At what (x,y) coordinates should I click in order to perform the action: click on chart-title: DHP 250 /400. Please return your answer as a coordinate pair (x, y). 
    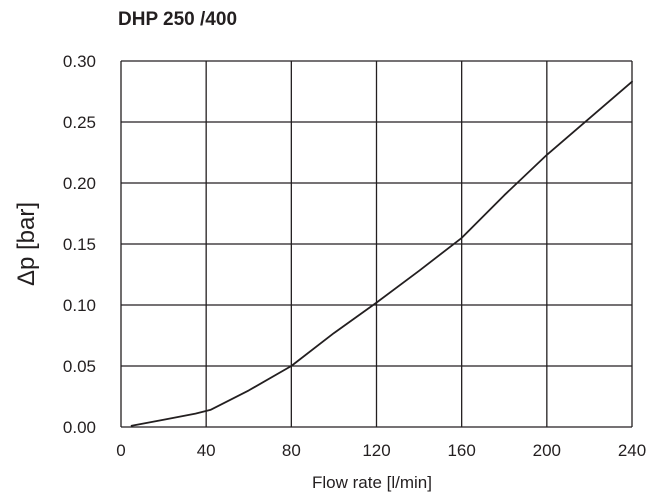
    Looking at the image, I should click on (177, 19).